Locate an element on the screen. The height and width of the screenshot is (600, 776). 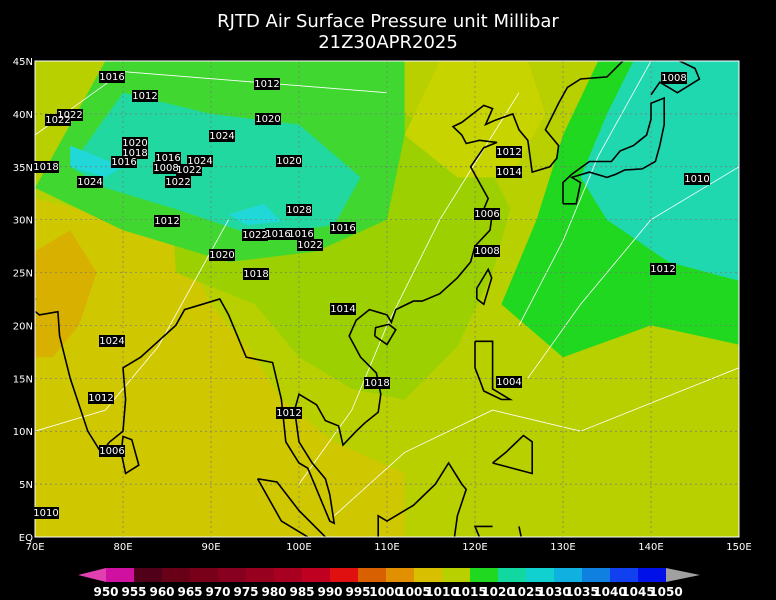
lat-label: EQ is located at coordinates (26, 538).